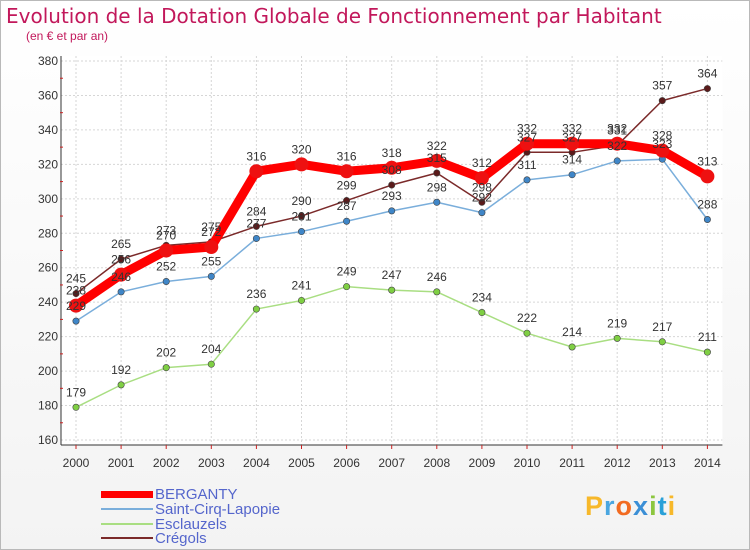  What do you see at coordinates (121, 370) in the screenshot?
I see `data-label-esclauzels: 192` at bounding box center [121, 370].